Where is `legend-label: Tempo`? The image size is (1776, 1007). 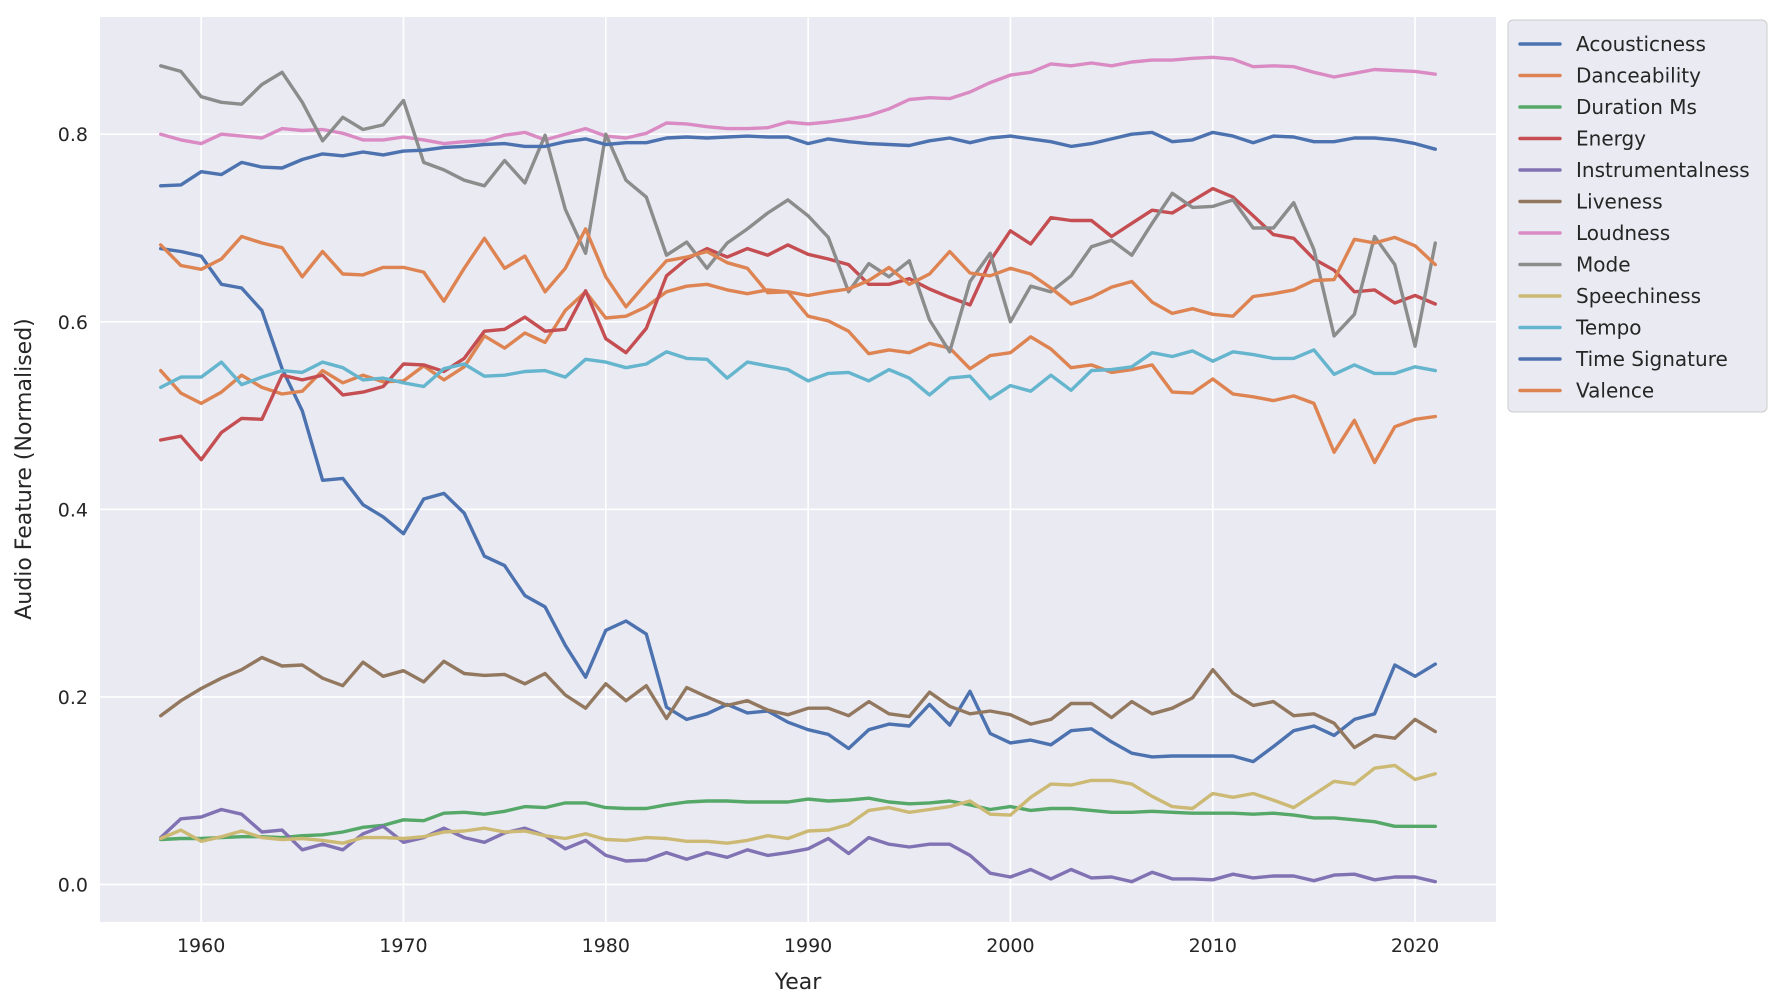 legend-label: Tempo is located at coordinates (1608, 328).